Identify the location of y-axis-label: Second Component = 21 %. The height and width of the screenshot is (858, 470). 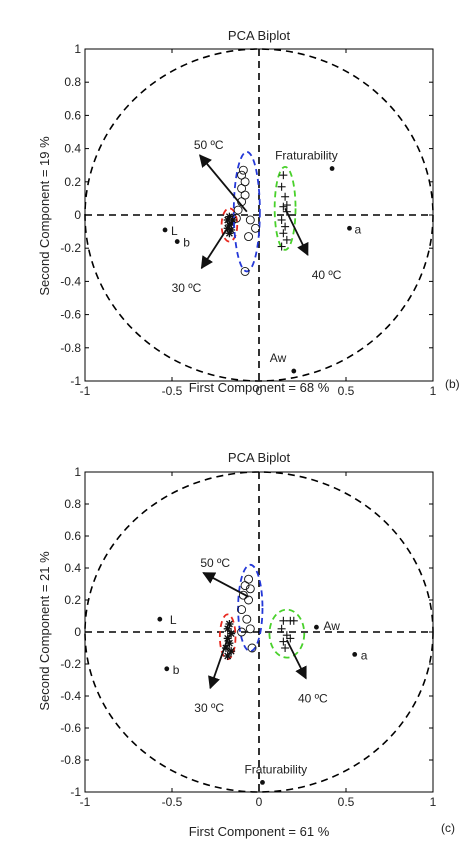
(44, 631).